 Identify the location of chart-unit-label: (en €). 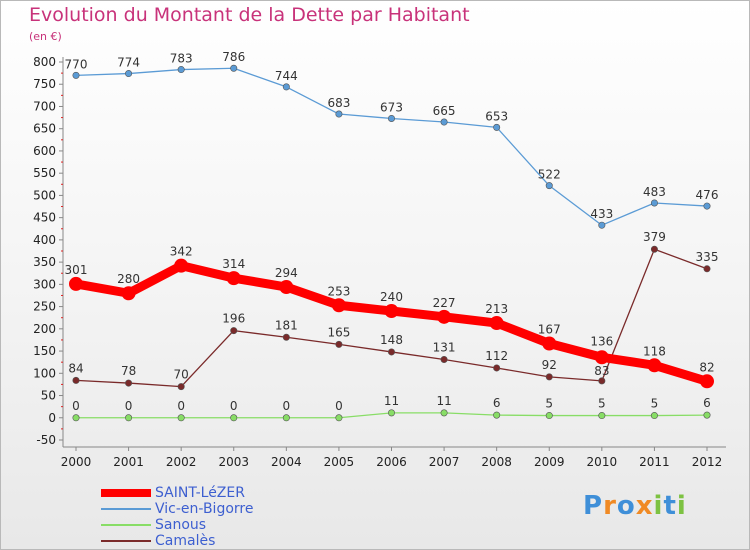
(45, 36).